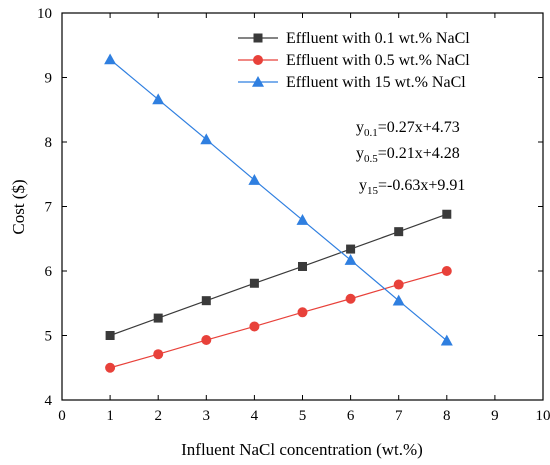 The width and height of the screenshot is (550, 465). Describe the element at coordinates (399, 416) in the screenshot. I see `x-tick-label: 7` at that location.